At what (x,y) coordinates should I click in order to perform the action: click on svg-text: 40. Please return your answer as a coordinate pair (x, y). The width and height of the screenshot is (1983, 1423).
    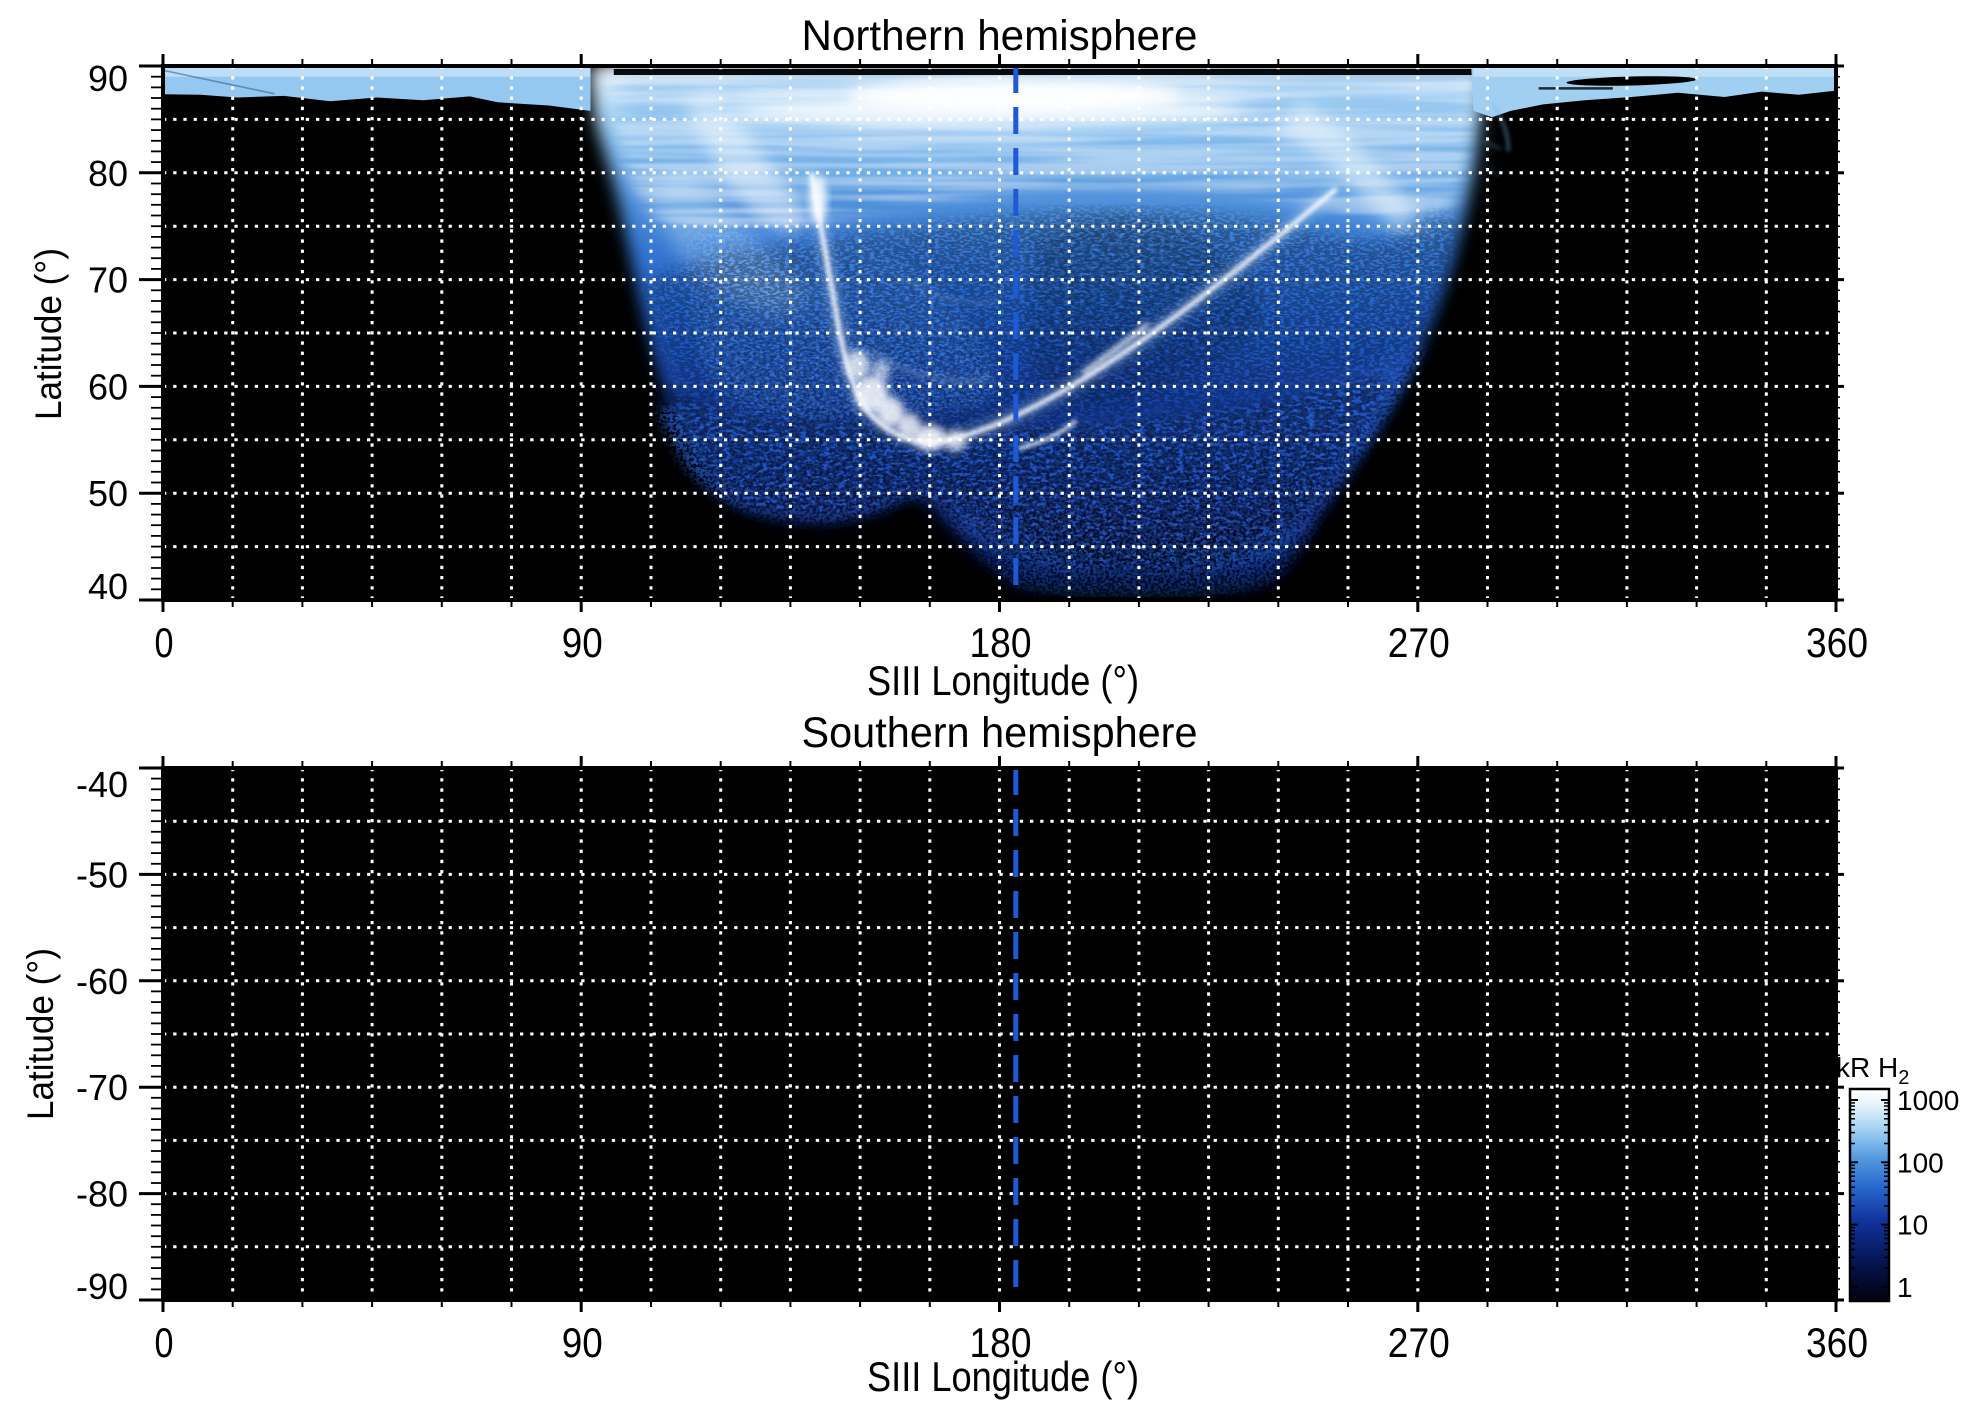
    Looking at the image, I should click on (108, 586).